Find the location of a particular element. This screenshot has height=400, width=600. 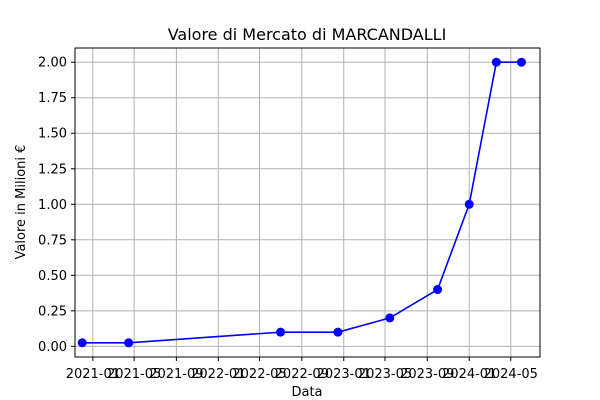

x-tick-label: 2022-01 is located at coordinates (218, 374).